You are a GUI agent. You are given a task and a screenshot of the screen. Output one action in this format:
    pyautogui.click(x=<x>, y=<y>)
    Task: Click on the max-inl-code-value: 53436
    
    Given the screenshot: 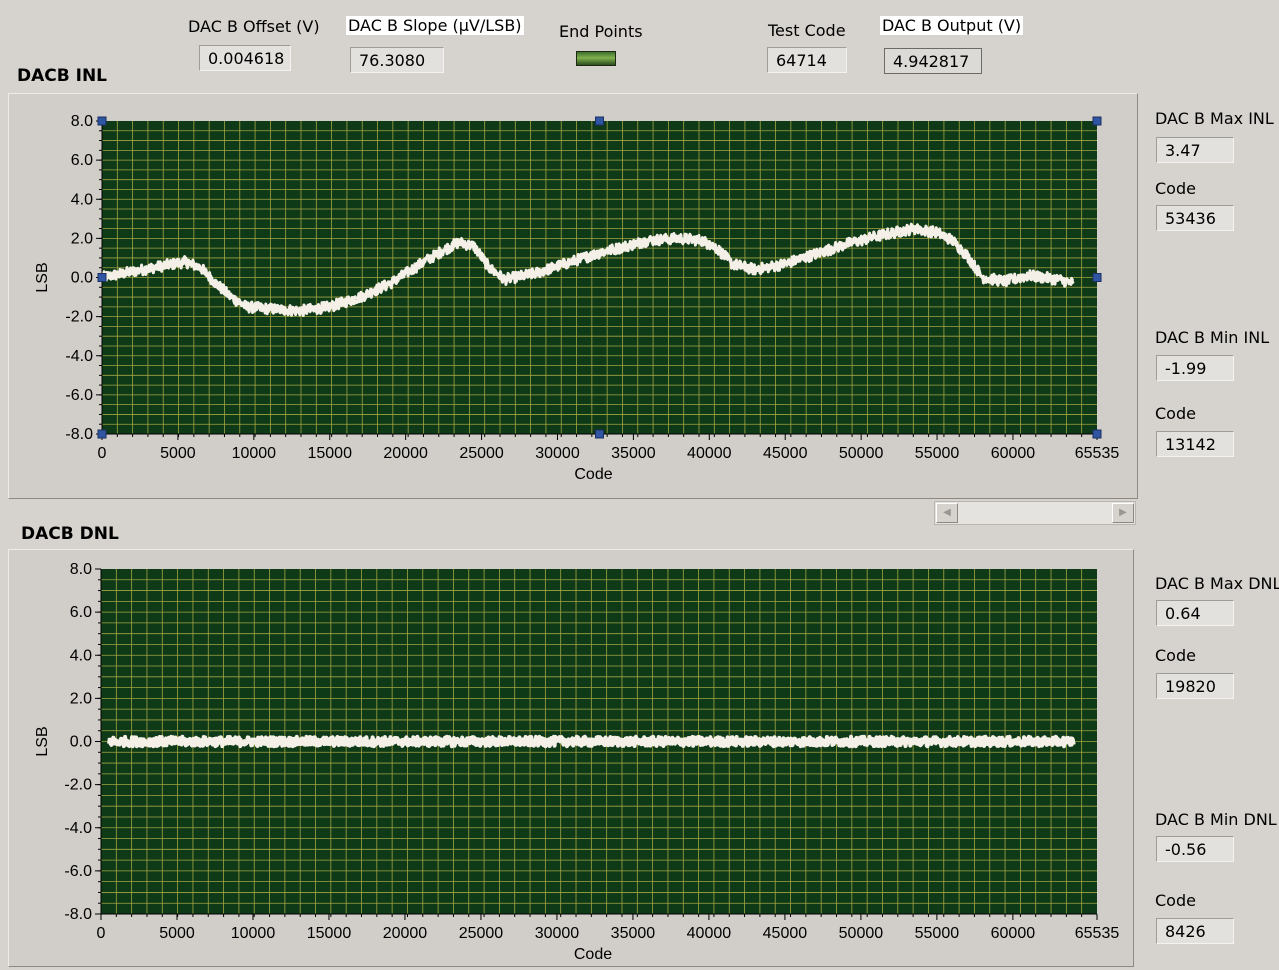 What is the action you would take?
    pyautogui.click(x=1195, y=218)
    